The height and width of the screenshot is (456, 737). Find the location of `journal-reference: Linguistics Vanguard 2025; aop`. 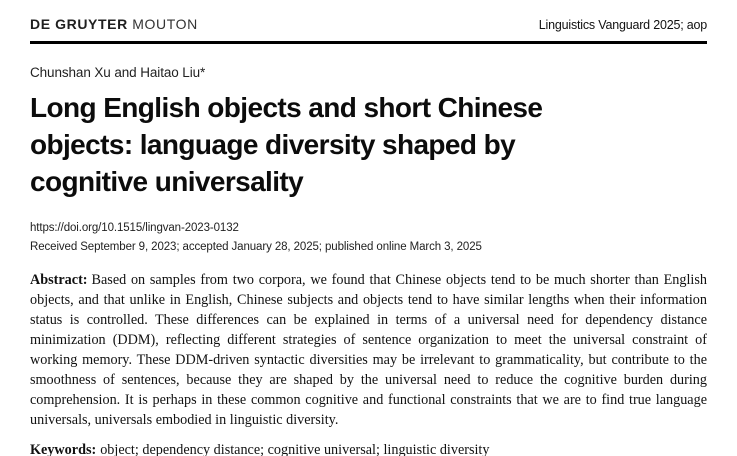

journal-reference: Linguistics Vanguard 2025; aop is located at coordinates (622, 25).